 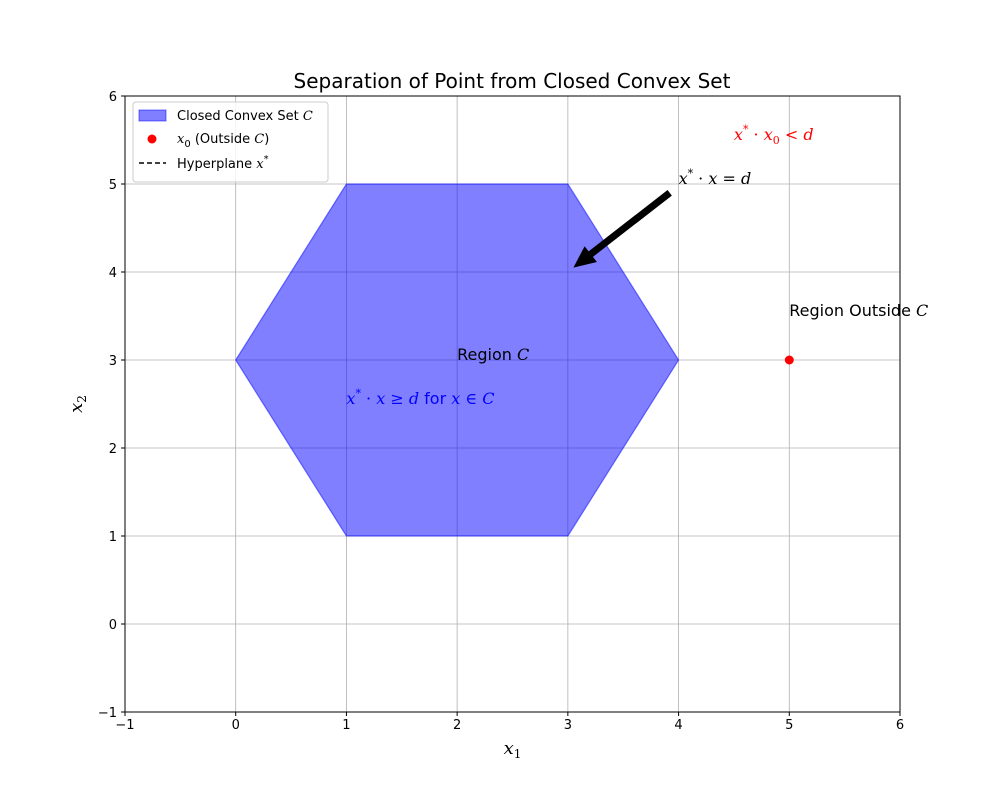 I want to click on x-tick-label: 2, so click(x=457, y=725).